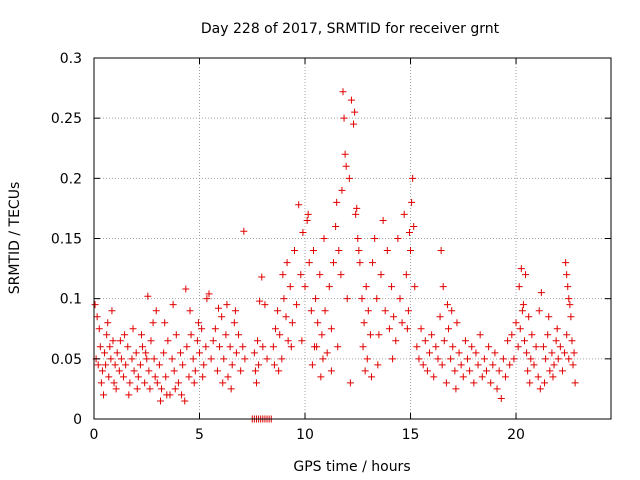 The image size is (640, 480). Describe the element at coordinates (94, 435) in the screenshot. I see `x-tick-label: 0` at that location.